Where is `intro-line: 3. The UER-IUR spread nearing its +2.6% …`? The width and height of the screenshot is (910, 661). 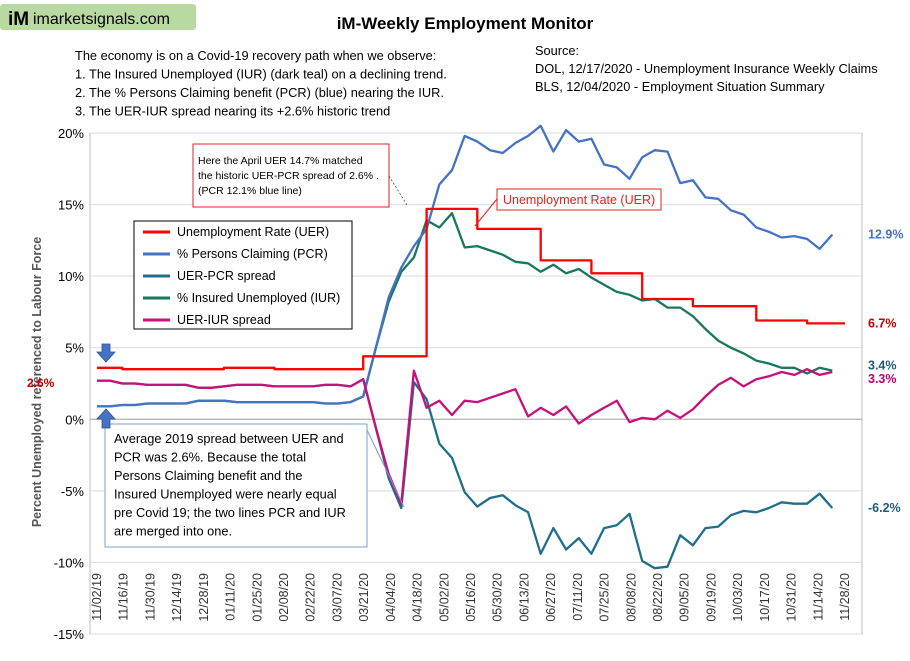
intro-line: 3. The UER-IUR spread nearing its +2.6% … is located at coordinates (232, 111).